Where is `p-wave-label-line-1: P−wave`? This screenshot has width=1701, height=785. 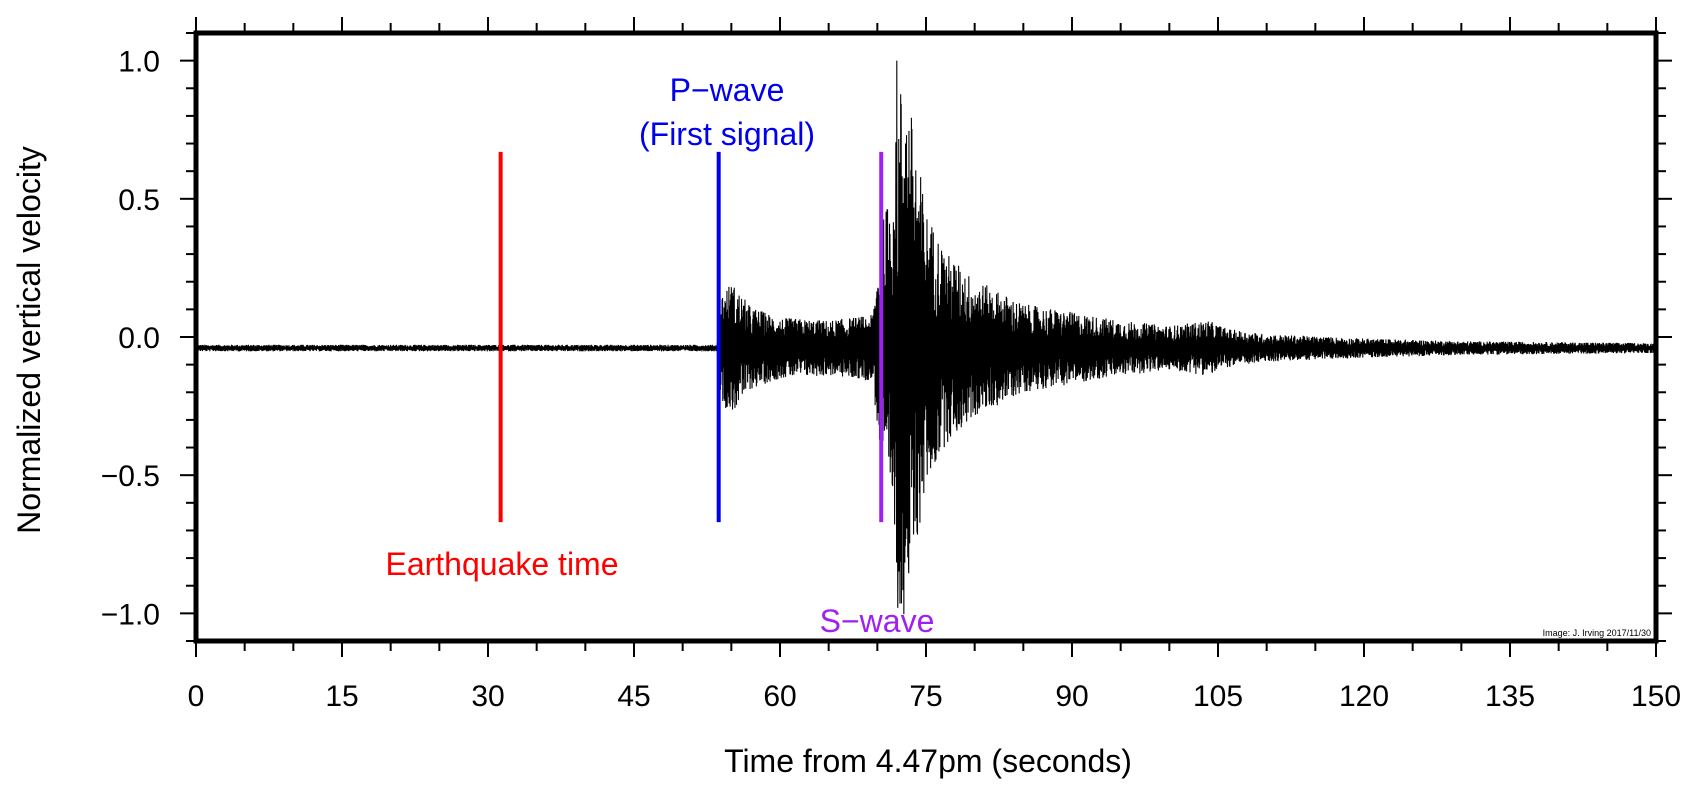 p-wave-label-line-1: P−wave is located at coordinates (727, 90).